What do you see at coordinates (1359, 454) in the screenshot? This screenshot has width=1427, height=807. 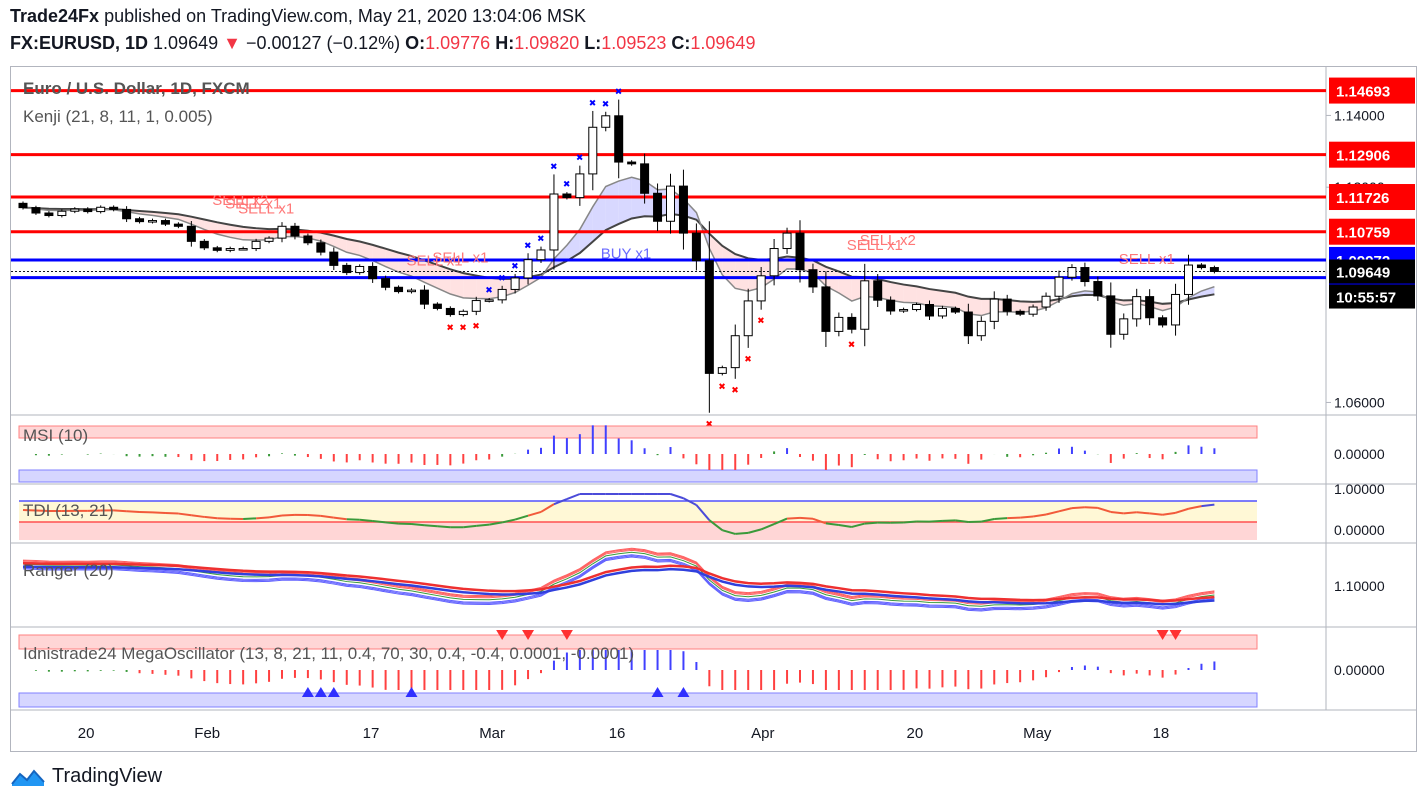 I see `msi-tick-label: 0.00000` at bounding box center [1359, 454].